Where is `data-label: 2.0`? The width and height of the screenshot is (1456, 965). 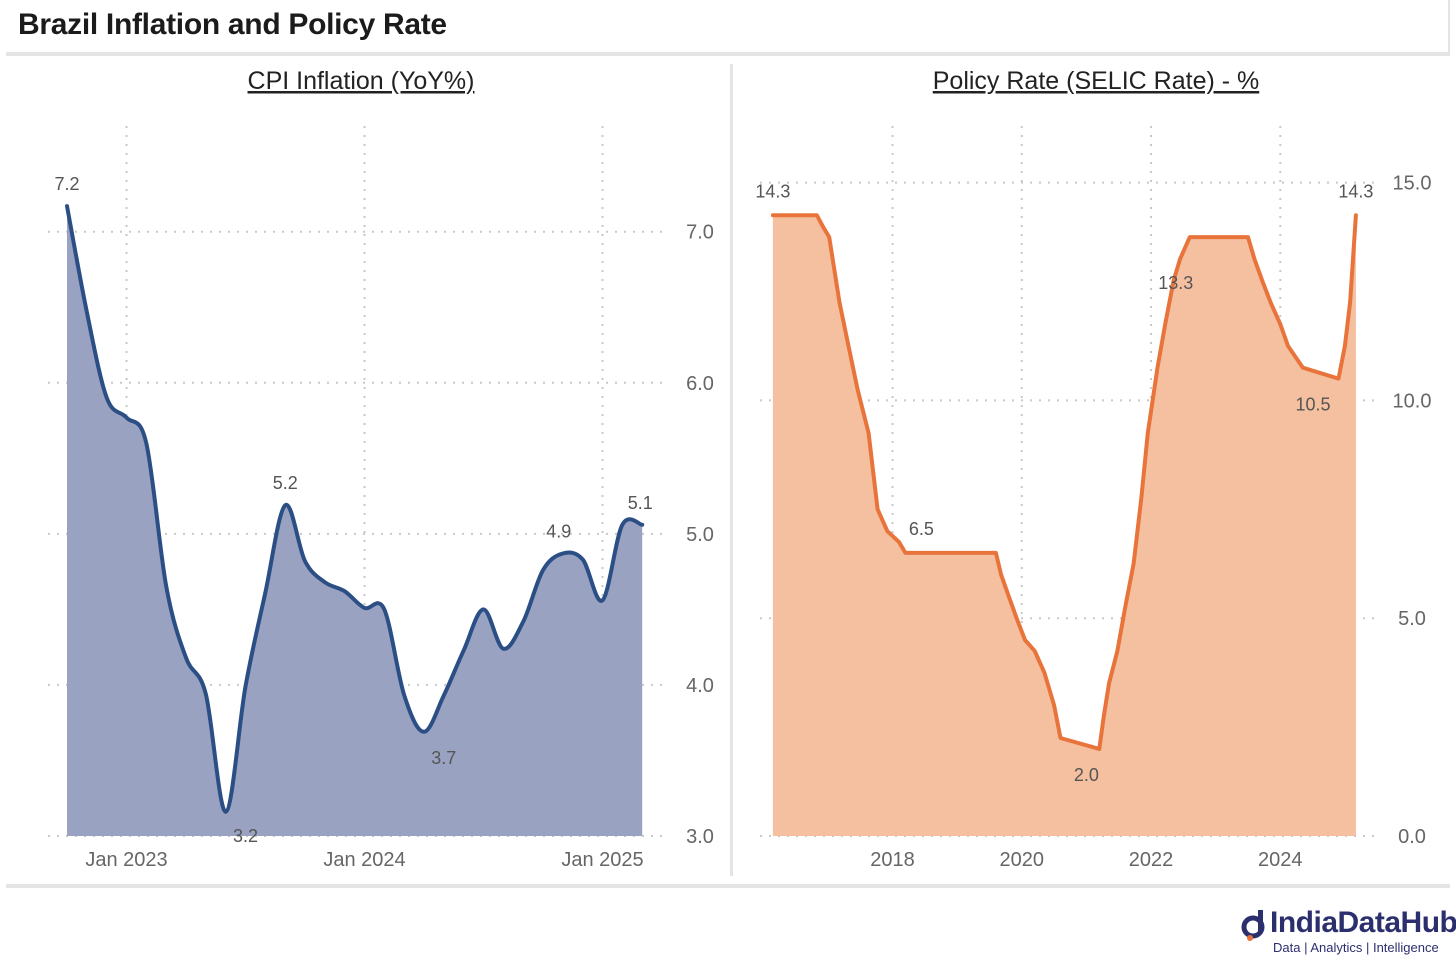 data-label: 2.0 is located at coordinates (1086, 775).